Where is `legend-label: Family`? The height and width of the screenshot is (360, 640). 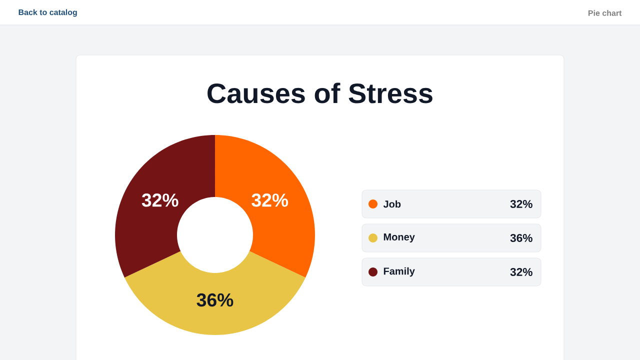
legend-label: Family is located at coordinates (399, 272).